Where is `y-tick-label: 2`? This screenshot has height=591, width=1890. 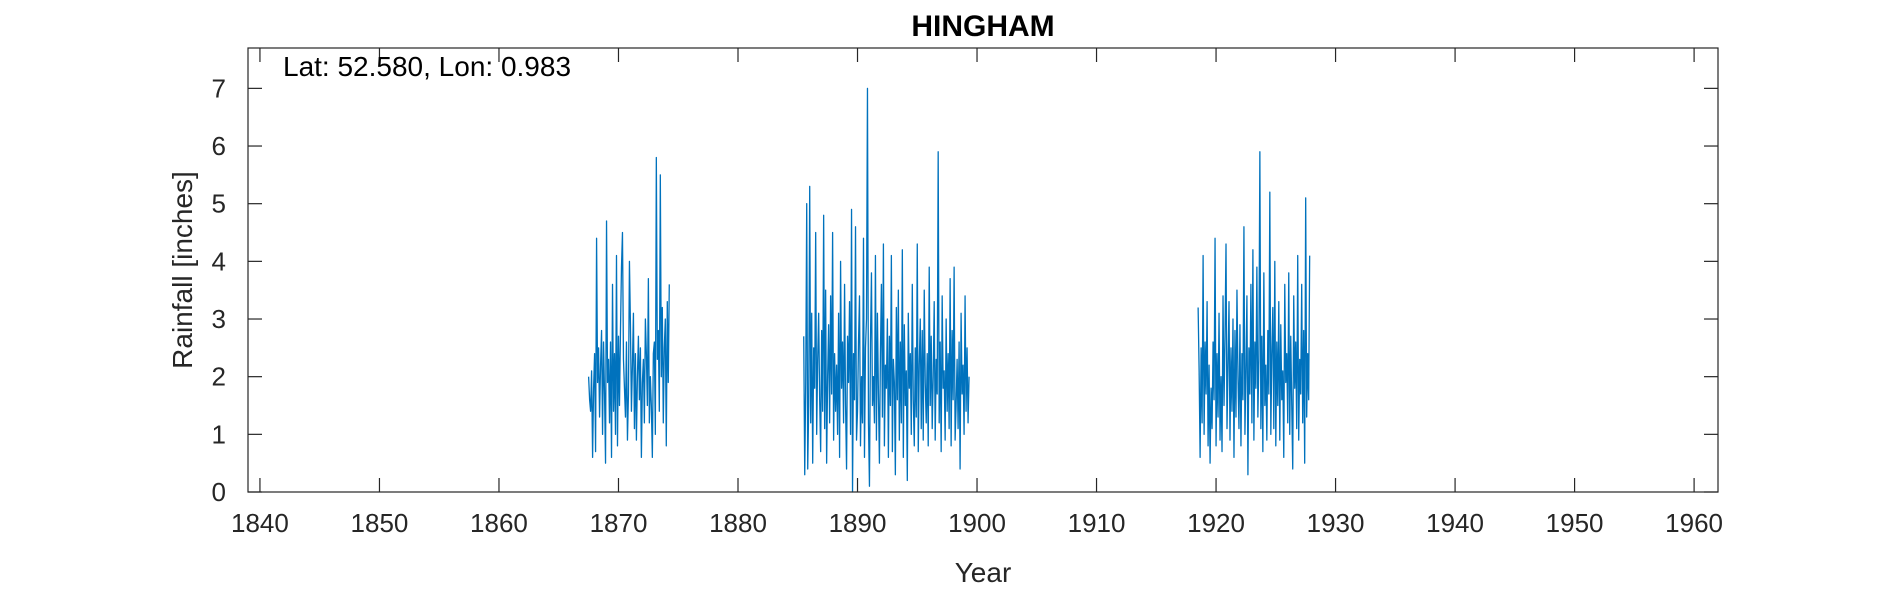 y-tick-label: 2 is located at coordinates (219, 377).